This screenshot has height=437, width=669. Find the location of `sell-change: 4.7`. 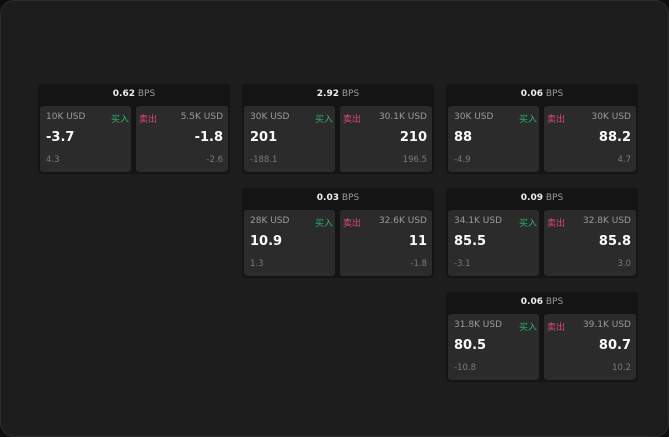

sell-change: 4.7 is located at coordinates (624, 160).